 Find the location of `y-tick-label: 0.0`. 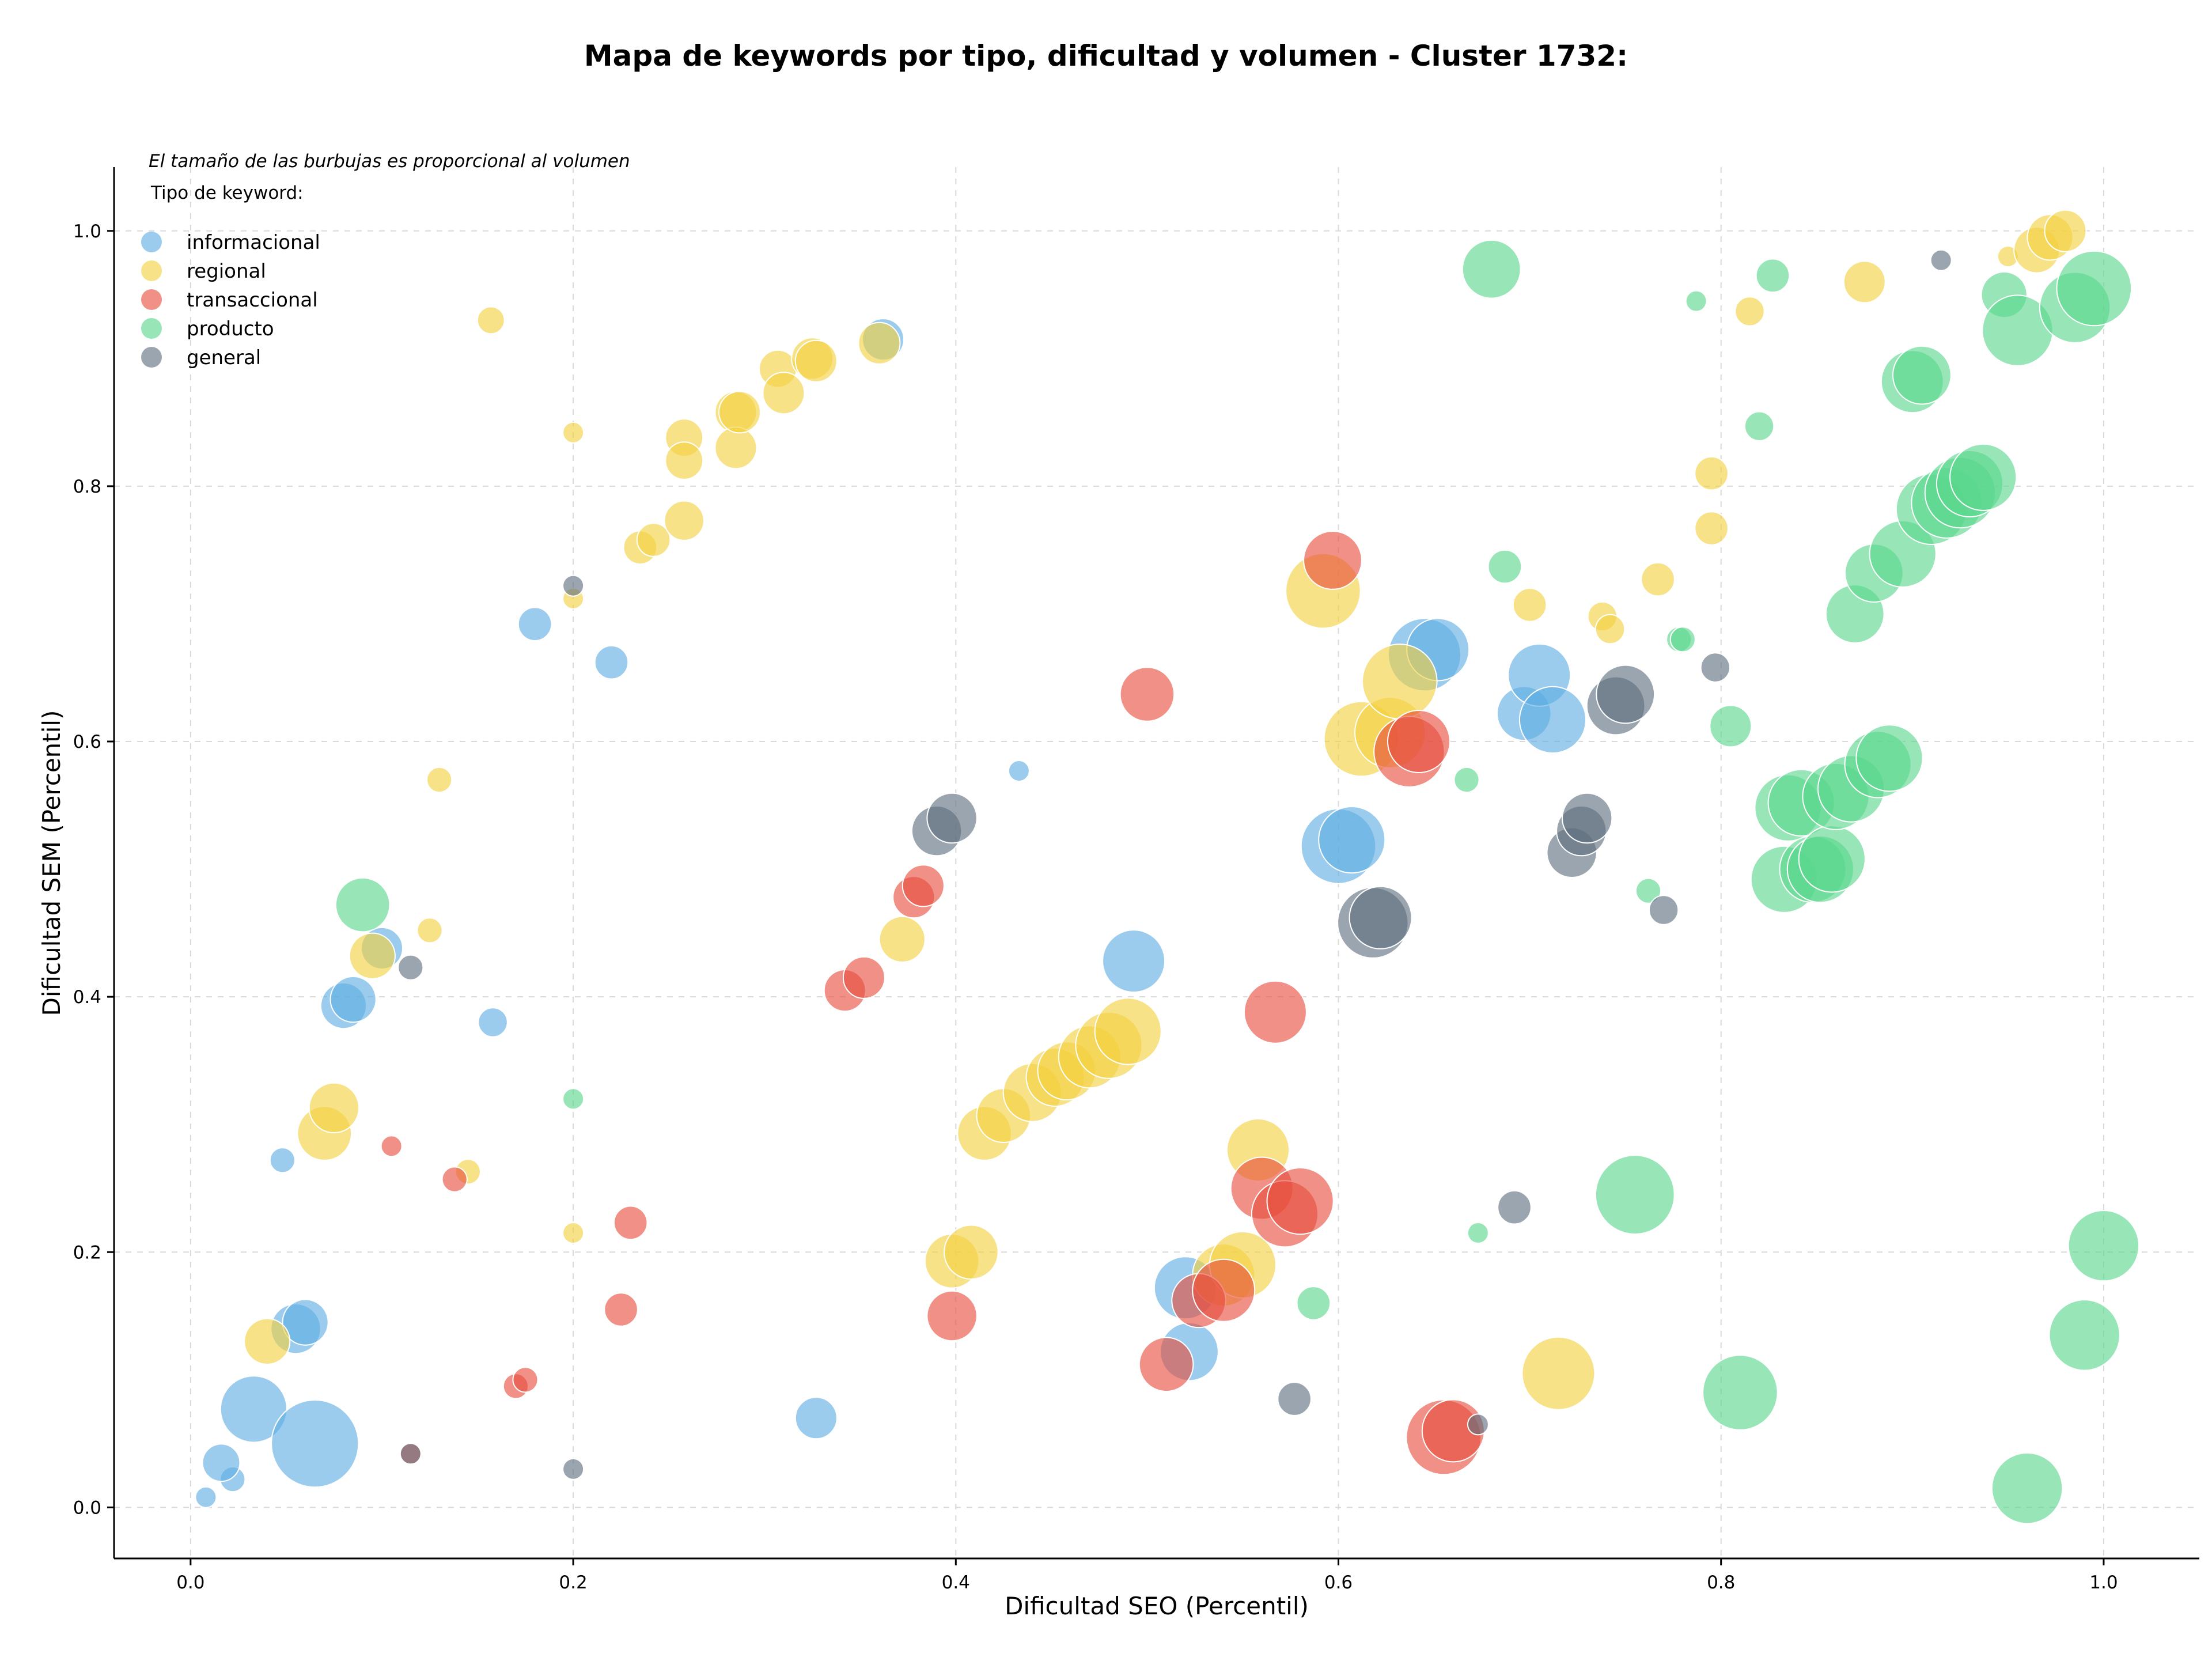

y-tick-label: 0.0 is located at coordinates (87, 1507).